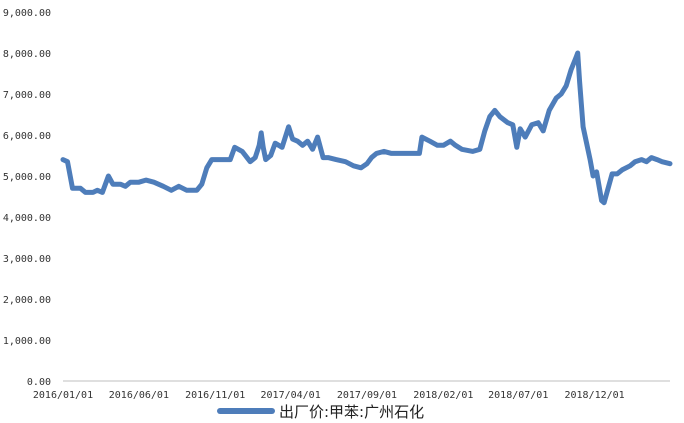  I want to click on y-tick-label: 7,000.00, so click(27, 95).